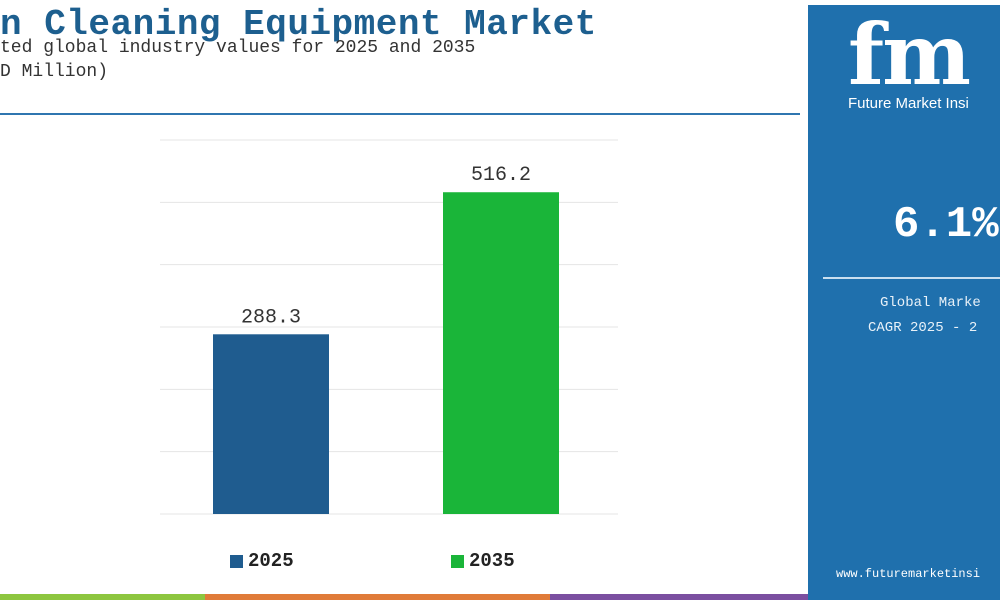  What do you see at coordinates (909, 54) in the screenshot?
I see `fmi-logo: fm` at bounding box center [909, 54].